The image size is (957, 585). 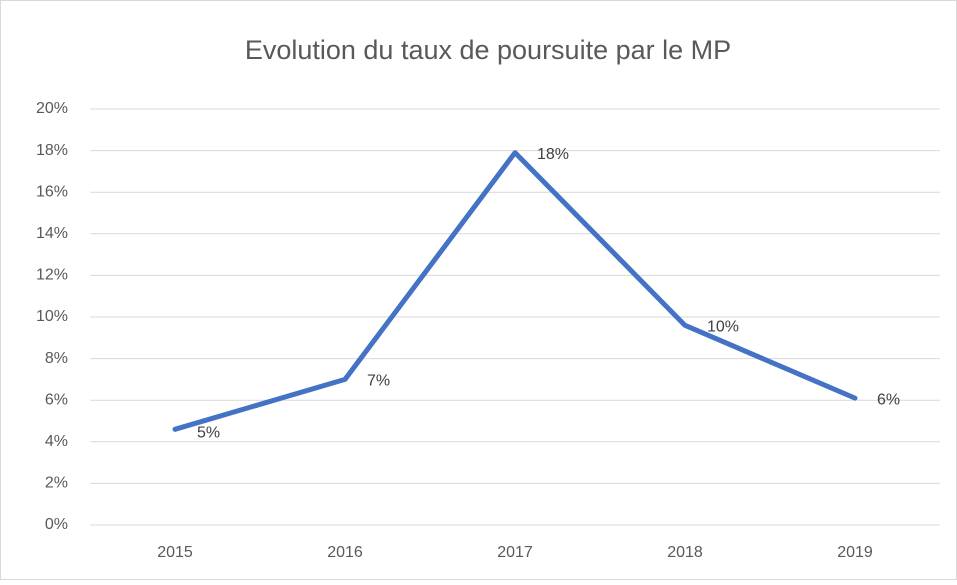 What do you see at coordinates (888, 399) in the screenshot?
I see `data-label: 6%` at bounding box center [888, 399].